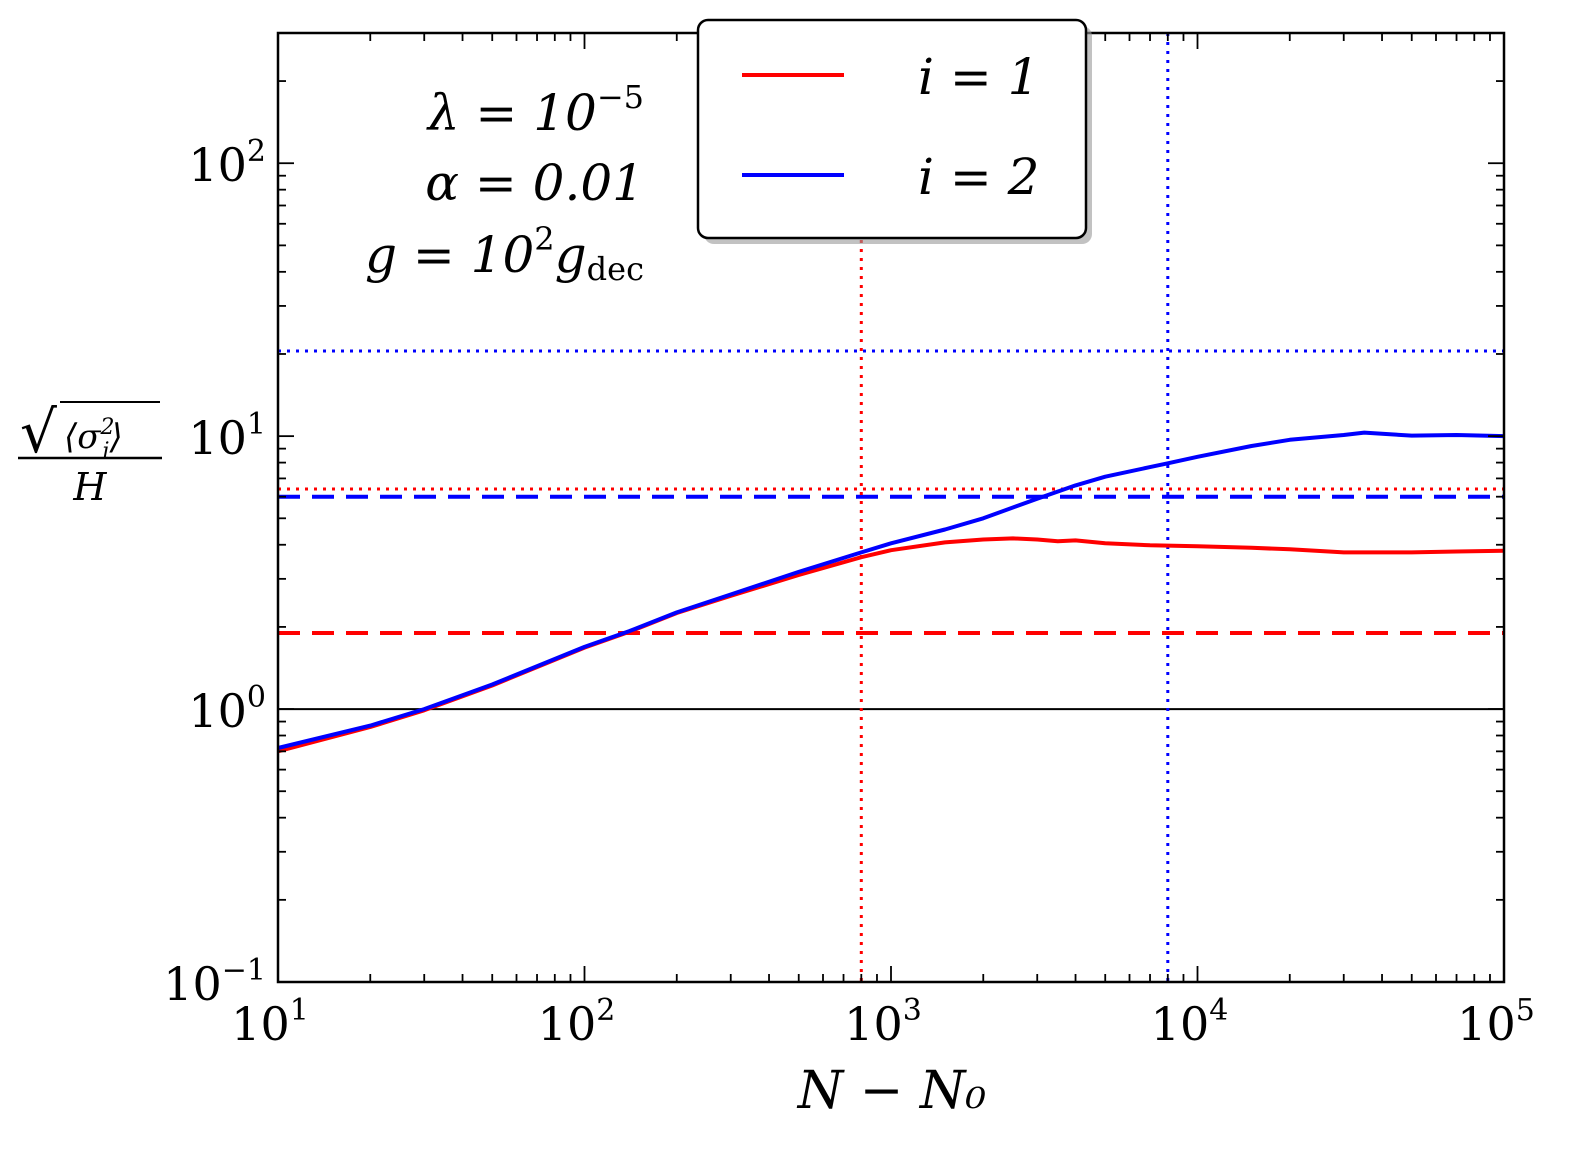 Image resolution: width=1585 pixels, height=1168 pixels. Describe the element at coordinates (978, 77) in the screenshot. I see `legend-label-series-1: i = 1` at that location.